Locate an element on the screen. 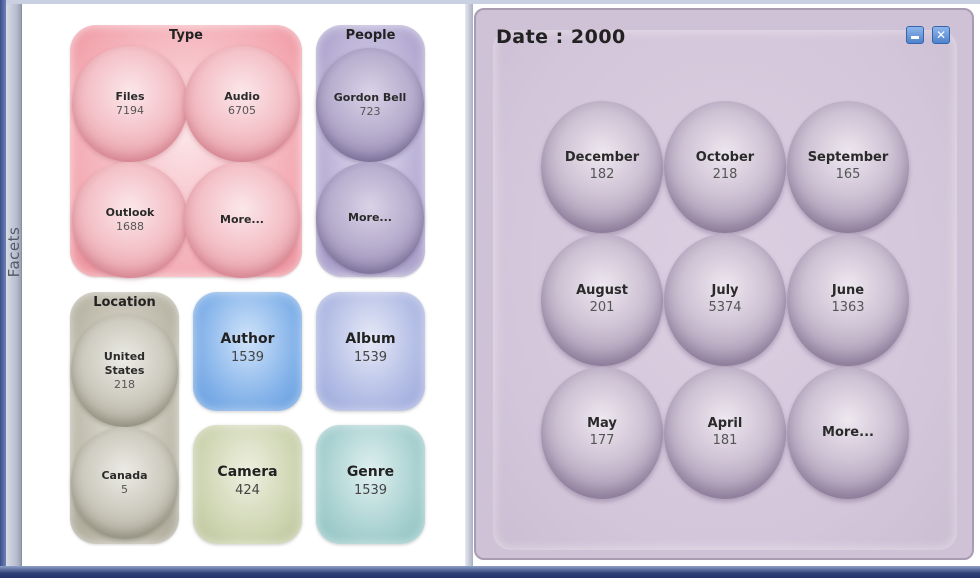 The height and width of the screenshot is (578, 980). bubble-label: September is located at coordinates (848, 158).